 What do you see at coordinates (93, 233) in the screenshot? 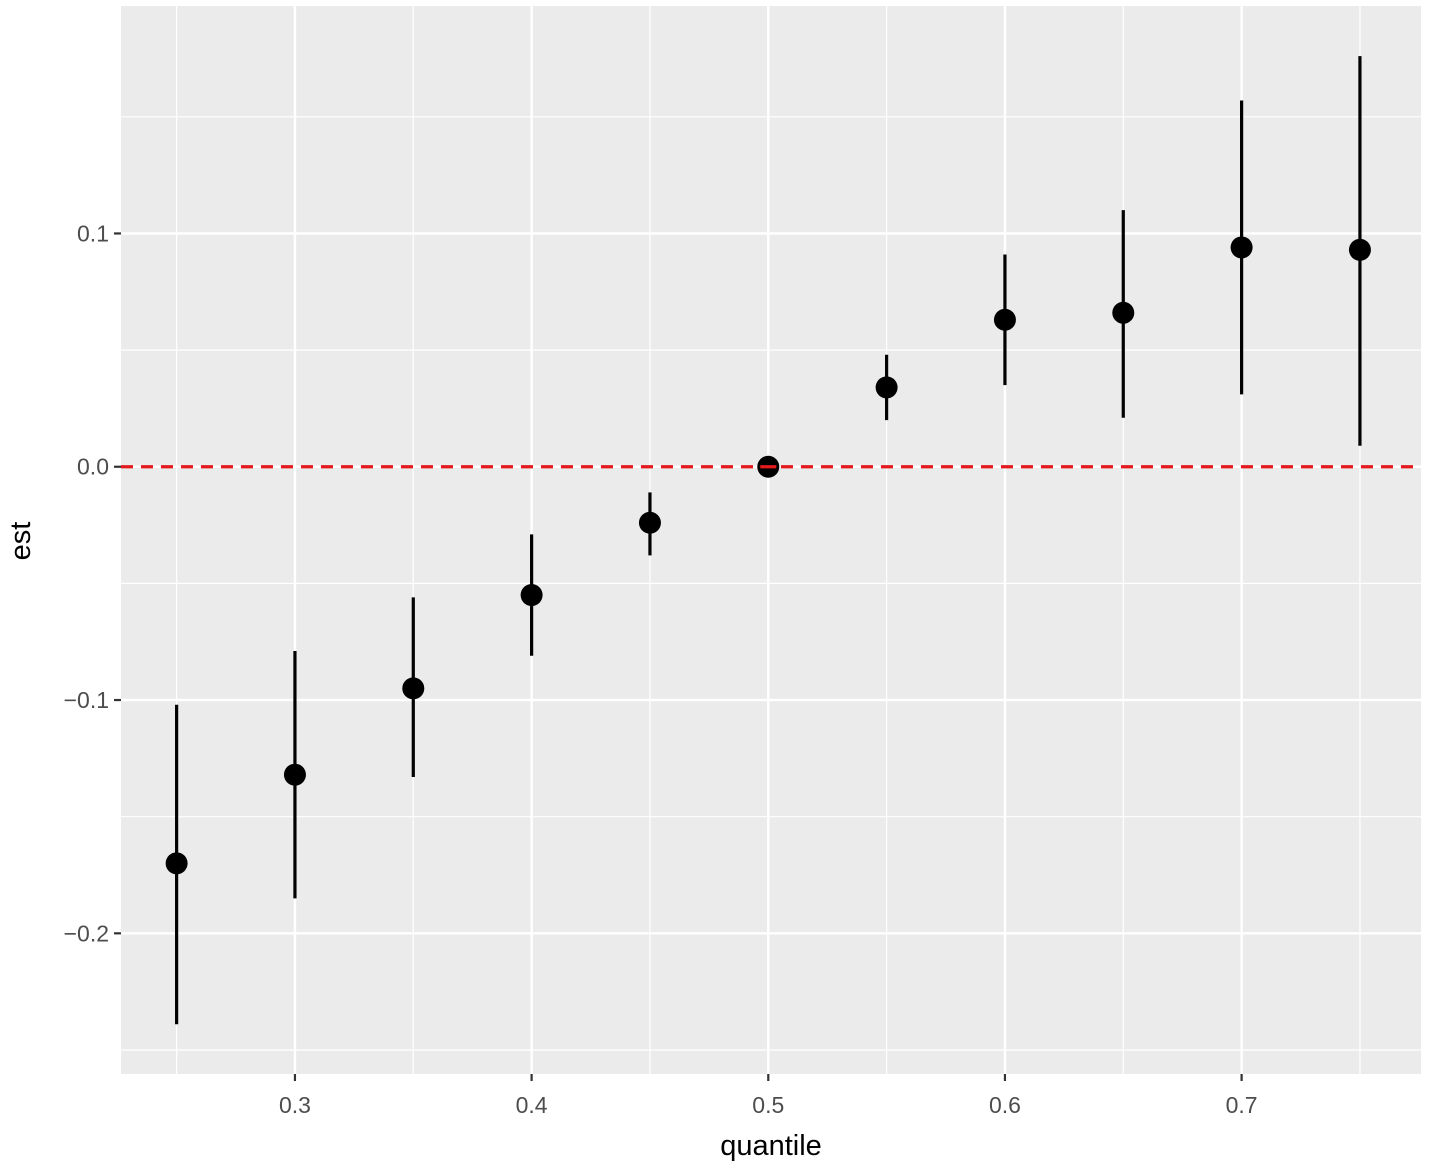
I see `y-tick-label: 0.1` at bounding box center [93, 233].